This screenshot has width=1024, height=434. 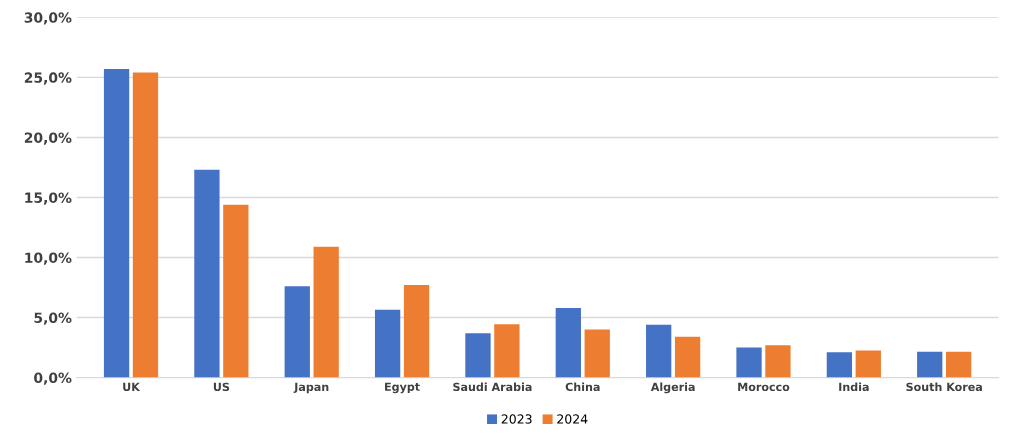 I want to click on y-tick-label: 30,0%, so click(x=48, y=18).